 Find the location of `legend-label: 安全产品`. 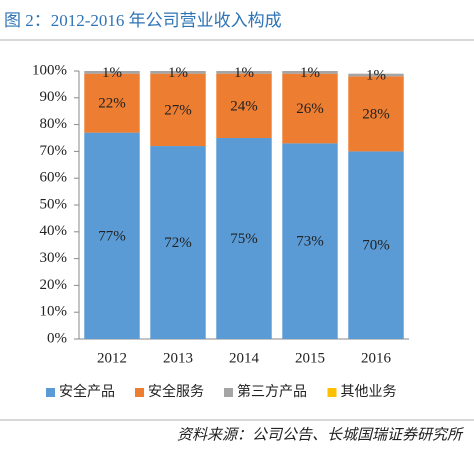

legend-label: 安全产品 is located at coordinates (87, 391).